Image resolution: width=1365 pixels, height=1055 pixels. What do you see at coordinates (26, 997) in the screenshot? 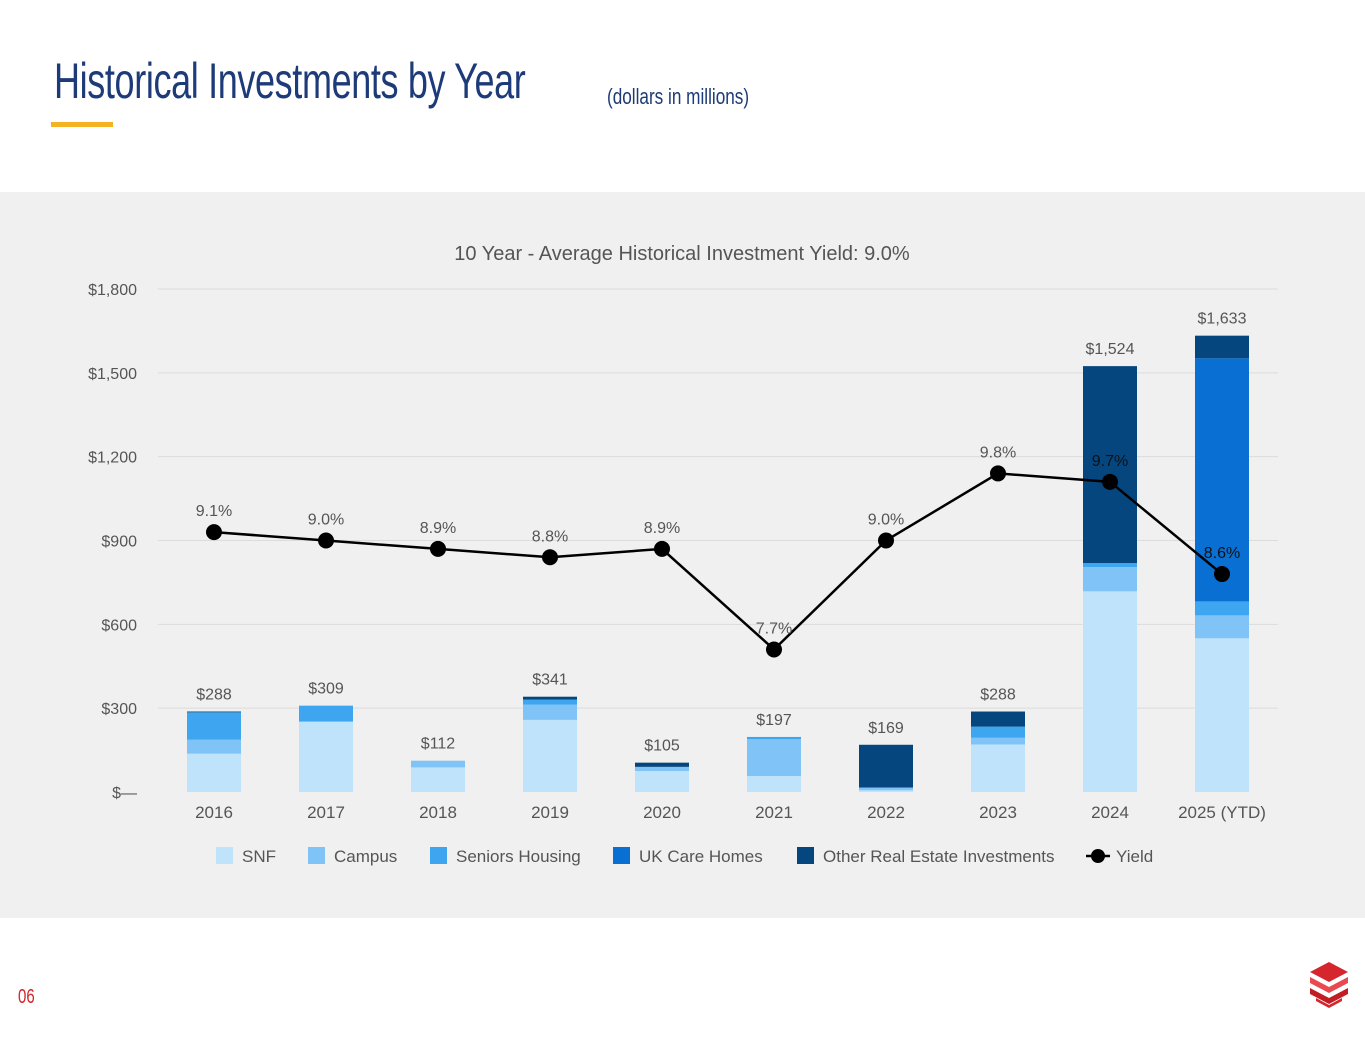
I see `page-number: 06` at bounding box center [26, 997].